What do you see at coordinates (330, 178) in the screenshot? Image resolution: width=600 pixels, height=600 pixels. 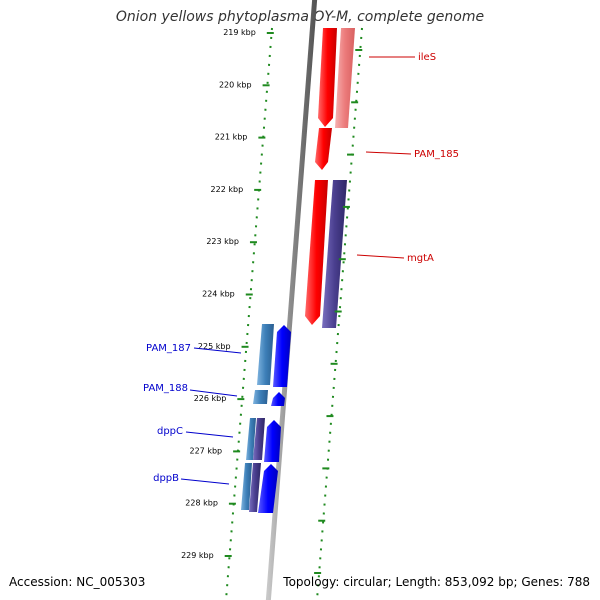 I see `forward-gene-track` at bounding box center [330, 178].